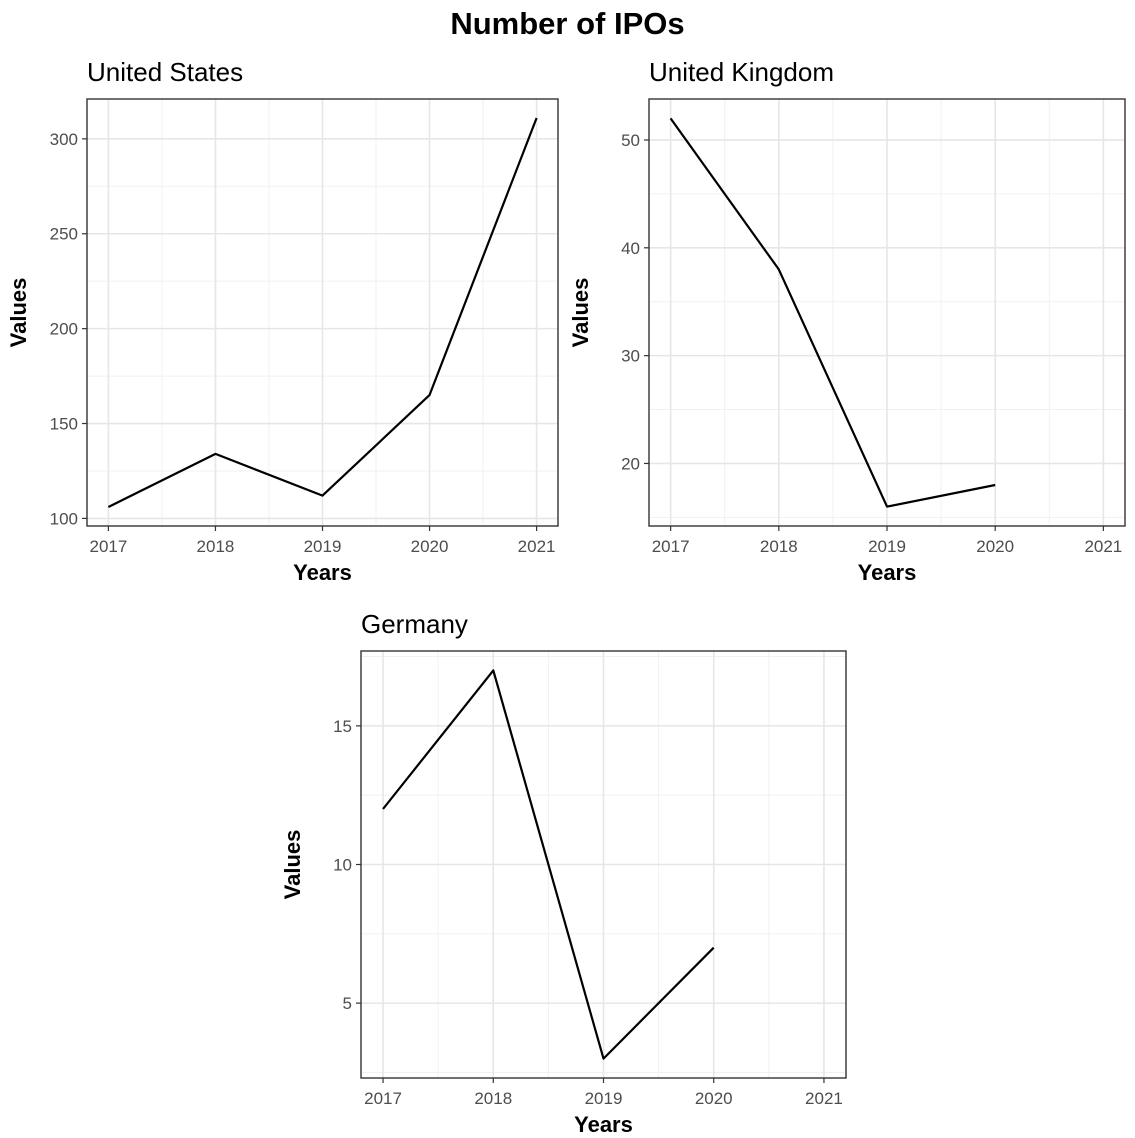  Describe the element at coordinates (64, 329) in the screenshot. I see `y-tick-label: 200` at that location.